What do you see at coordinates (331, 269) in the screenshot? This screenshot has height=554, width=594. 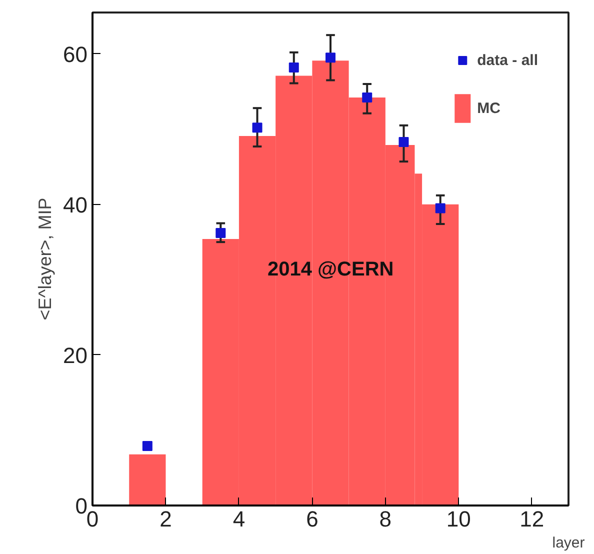 I see `annotation: 2014 @CERN` at bounding box center [331, 269].